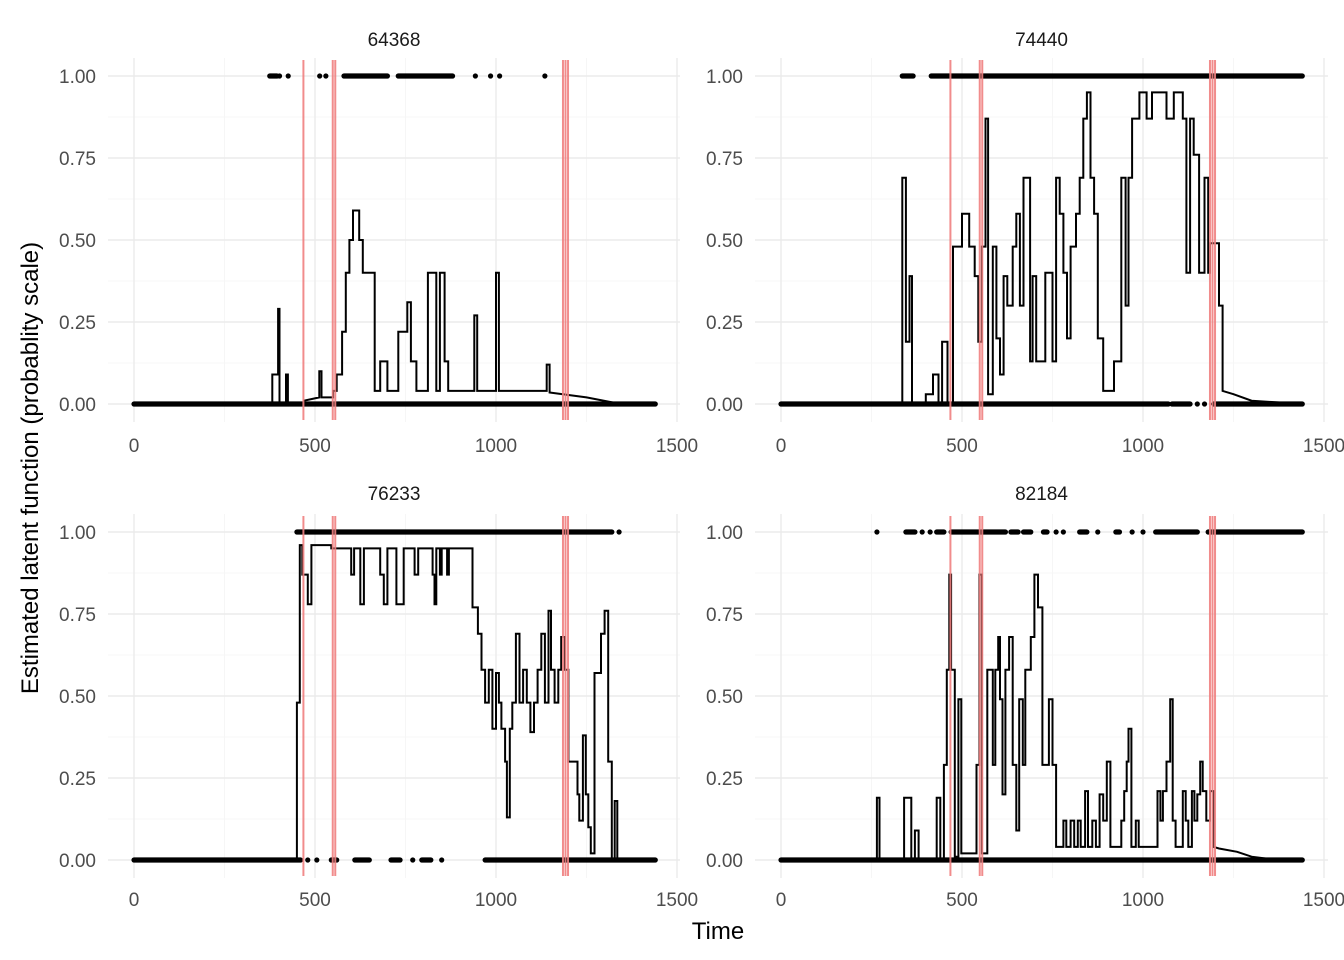 Image resolution: width=1344 pixels, height=960 pixels. What do you see at coordinates (1041, 494) in the screenshot?
I see `panel-title: 82184` at bounding box center [1041, 494].